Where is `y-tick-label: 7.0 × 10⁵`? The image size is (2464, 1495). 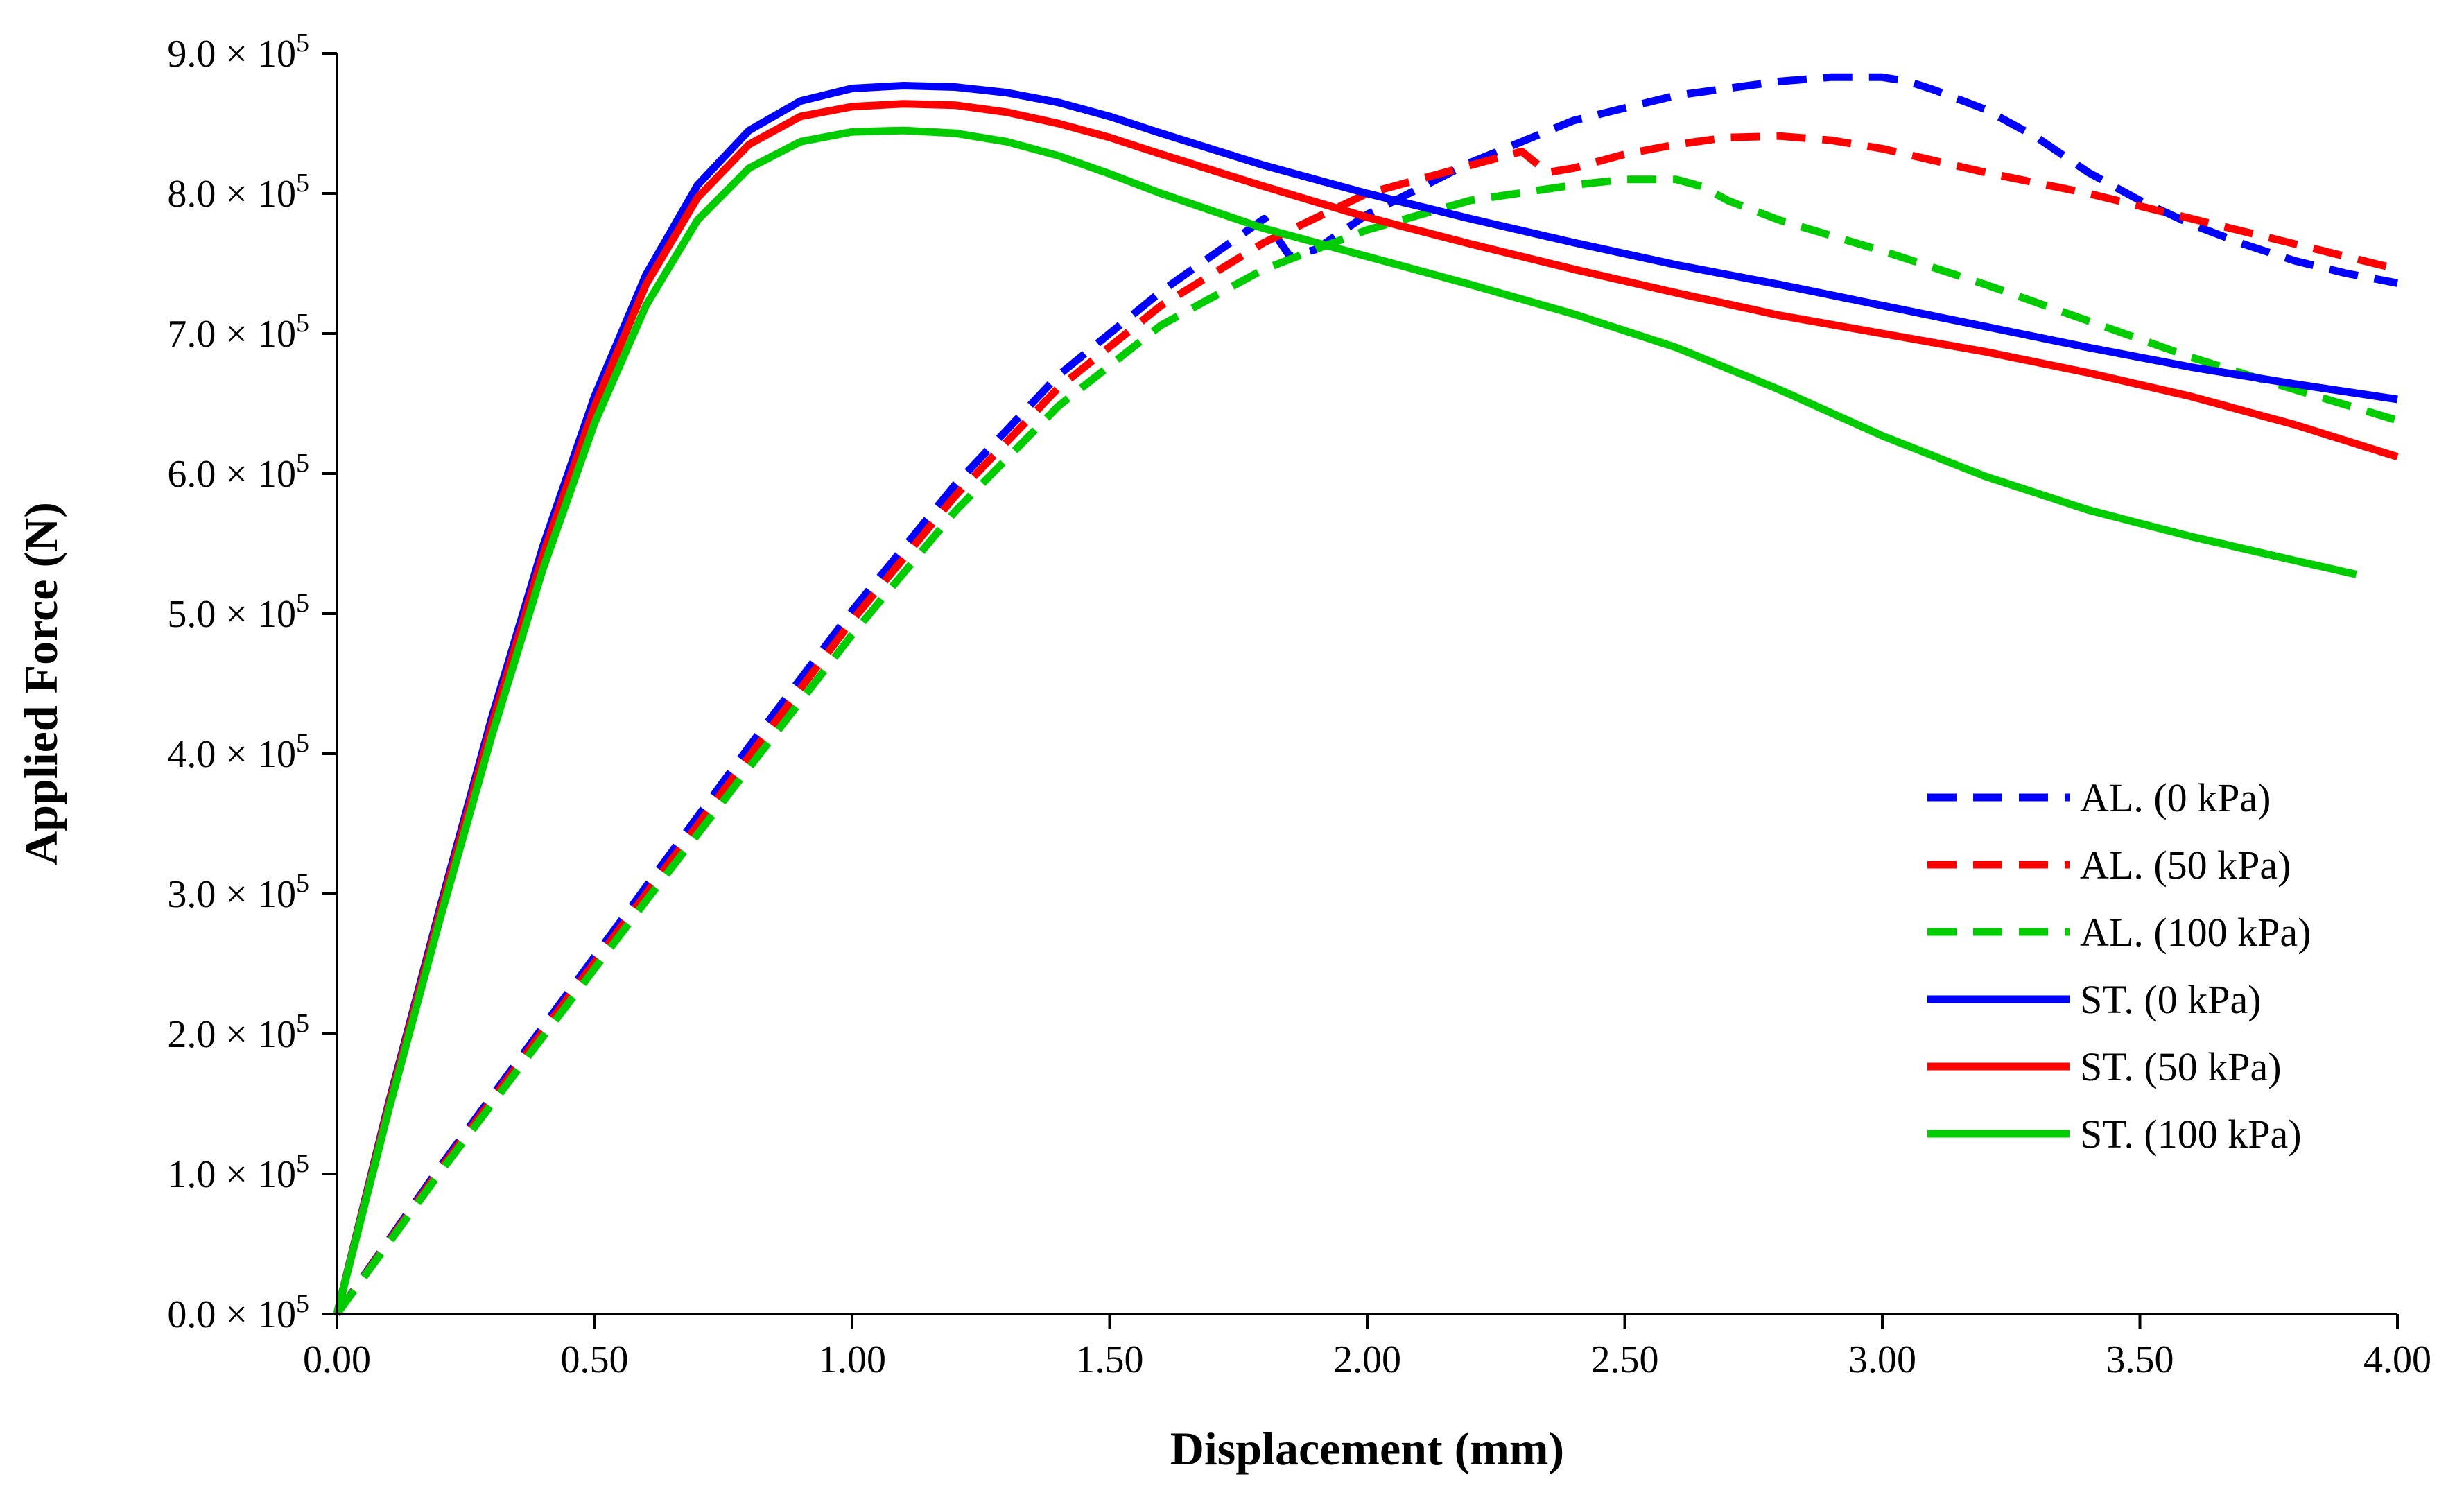 y-tick-label: 7.0 × 10⁵ is located at coordinates (238, 332).